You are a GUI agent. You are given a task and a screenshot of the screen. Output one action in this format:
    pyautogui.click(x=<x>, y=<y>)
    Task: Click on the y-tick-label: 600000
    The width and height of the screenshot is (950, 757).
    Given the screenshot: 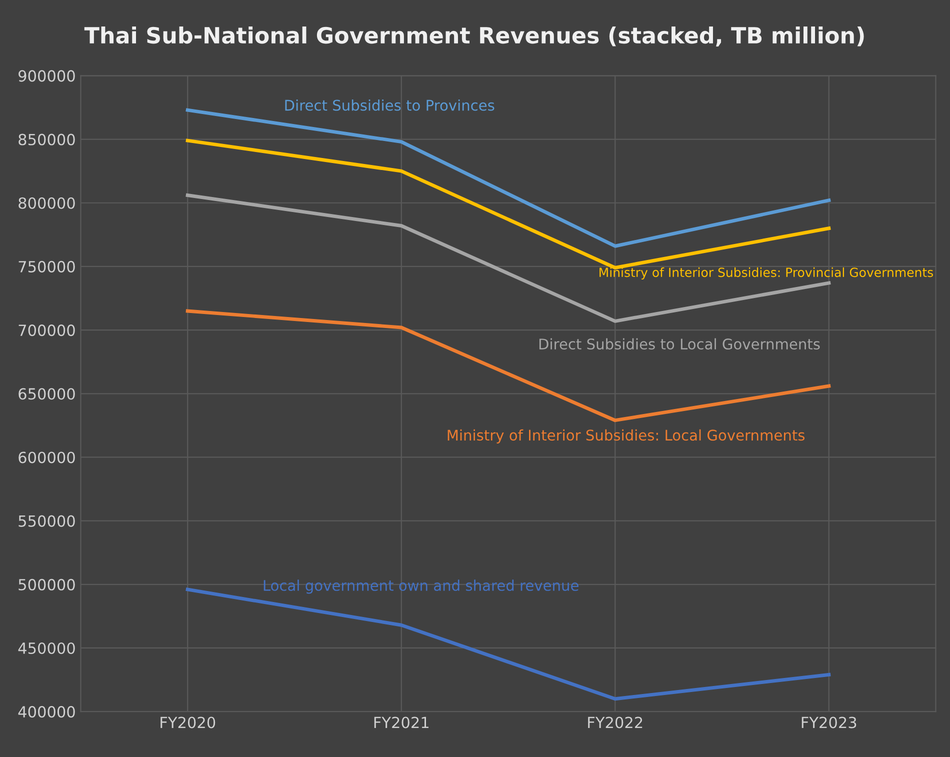 What is the action you would take?
    pyautogui.click(x=46, y=458)
    